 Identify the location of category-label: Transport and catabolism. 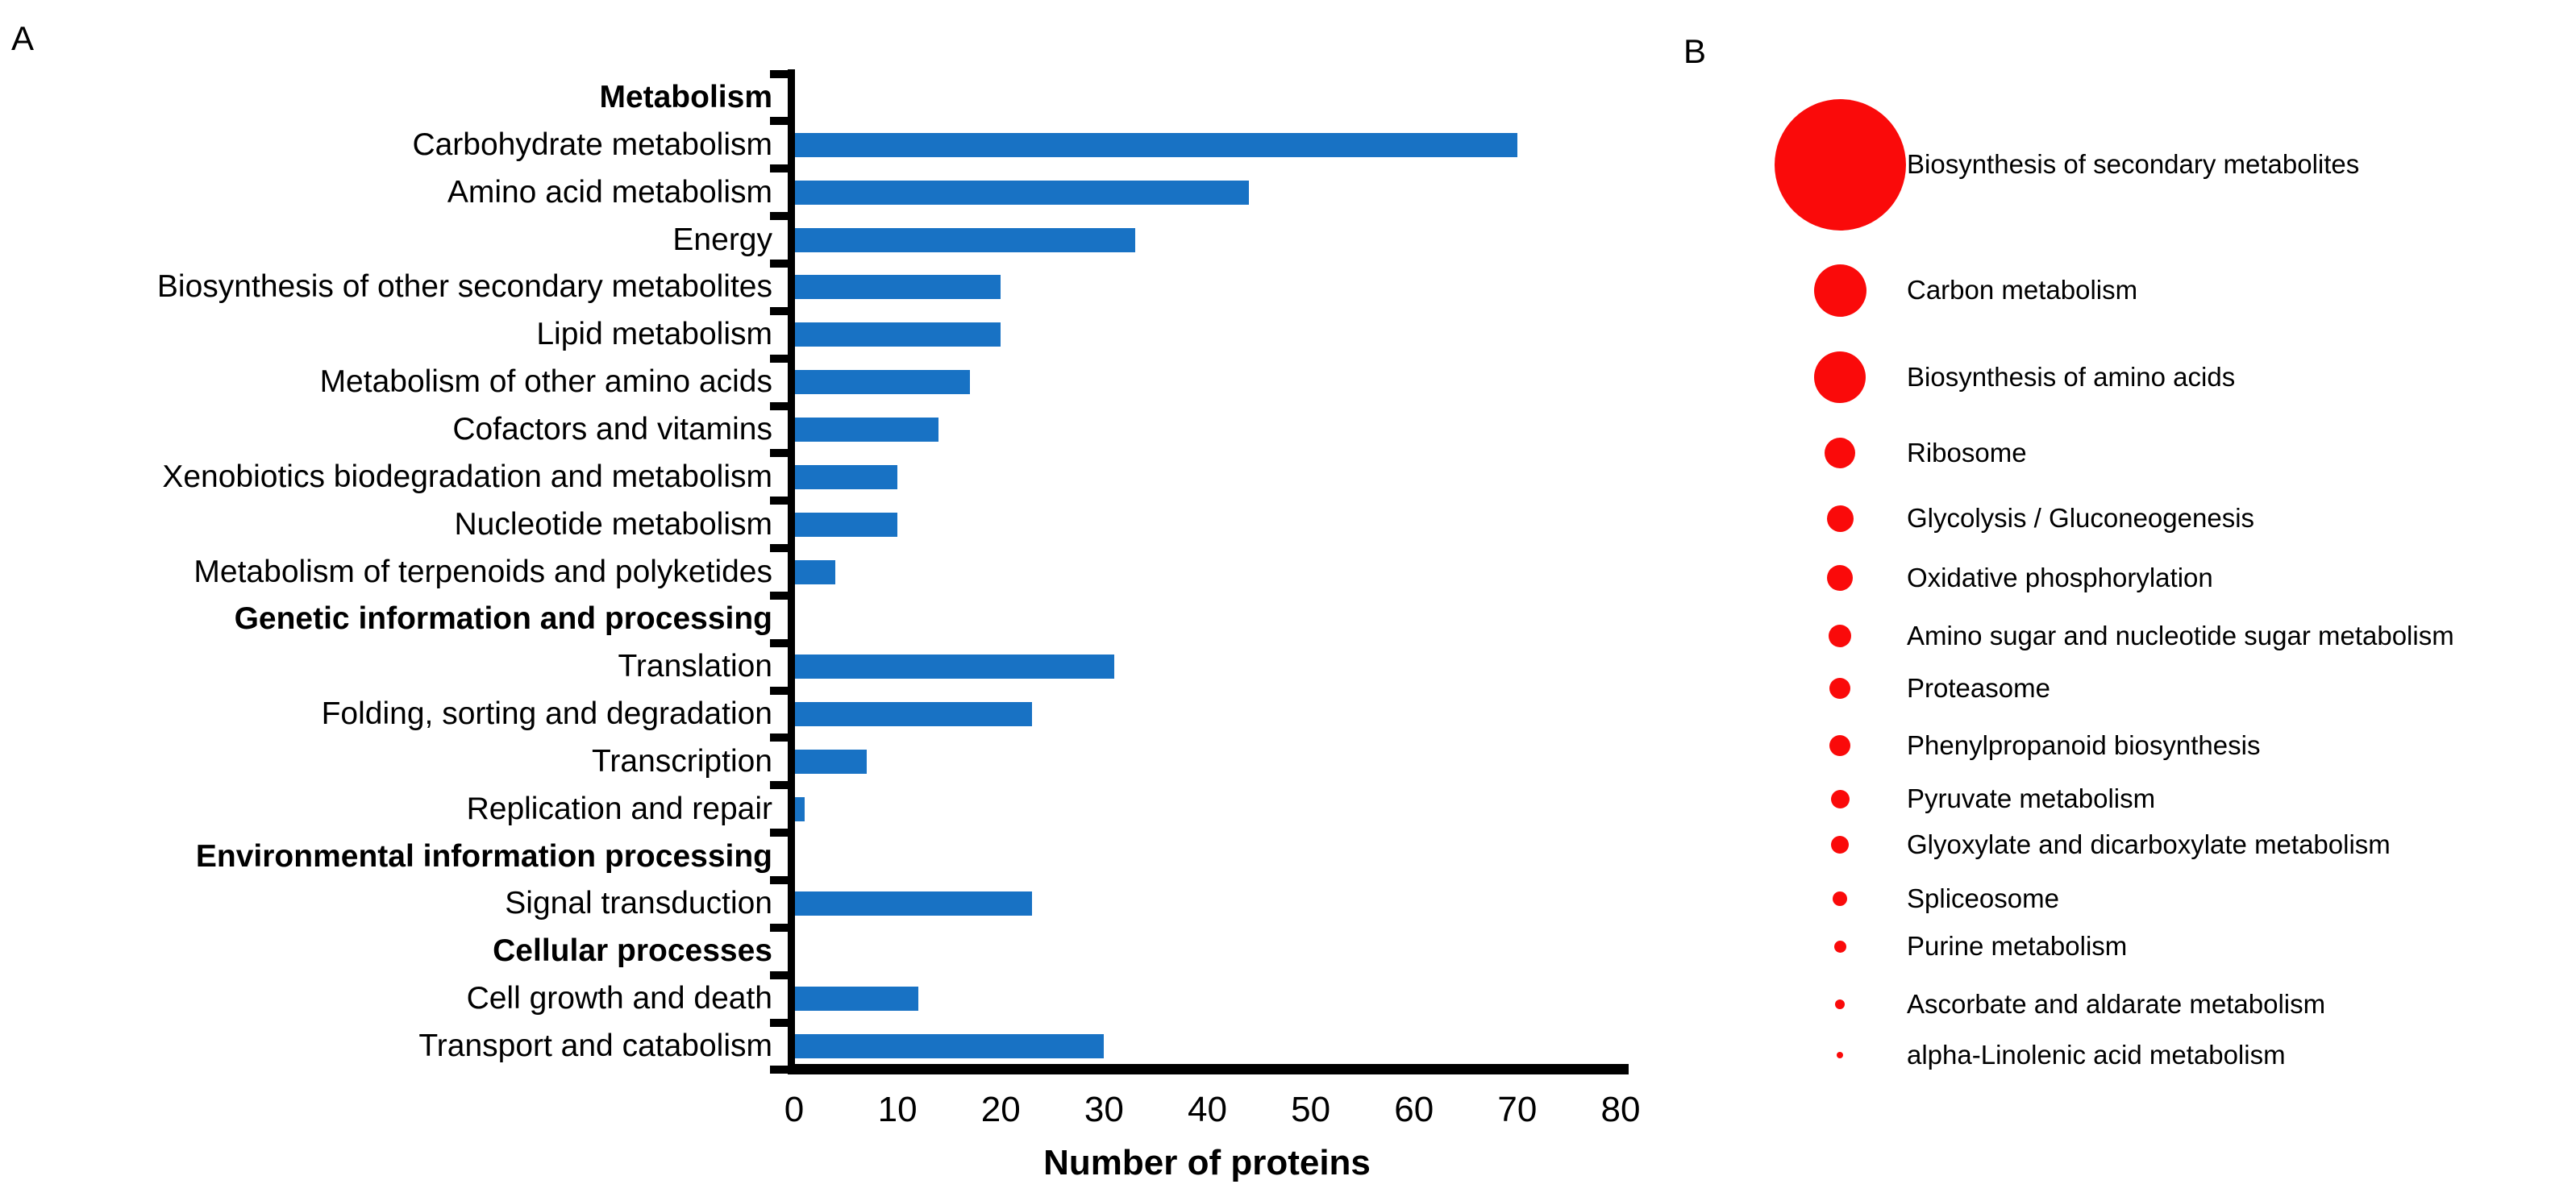
(595, 1046).